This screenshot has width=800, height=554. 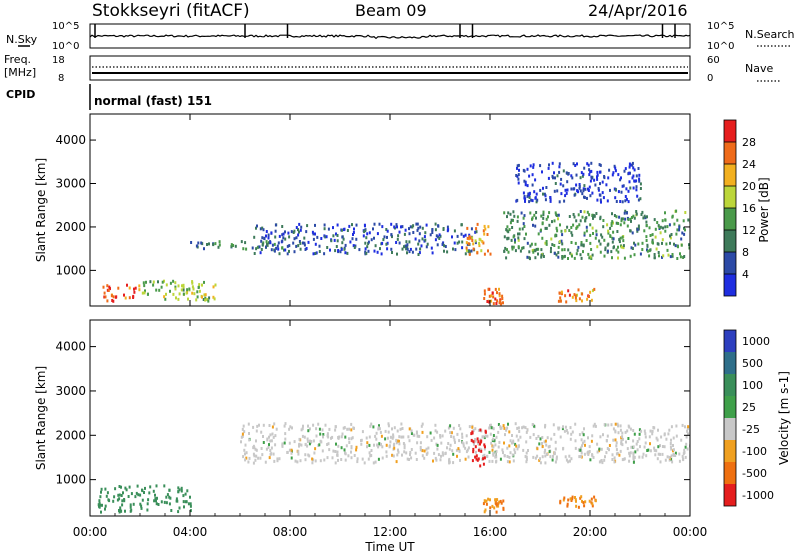 I want to click on velocity-colorbar-swatch, so click(x=730, y=385).